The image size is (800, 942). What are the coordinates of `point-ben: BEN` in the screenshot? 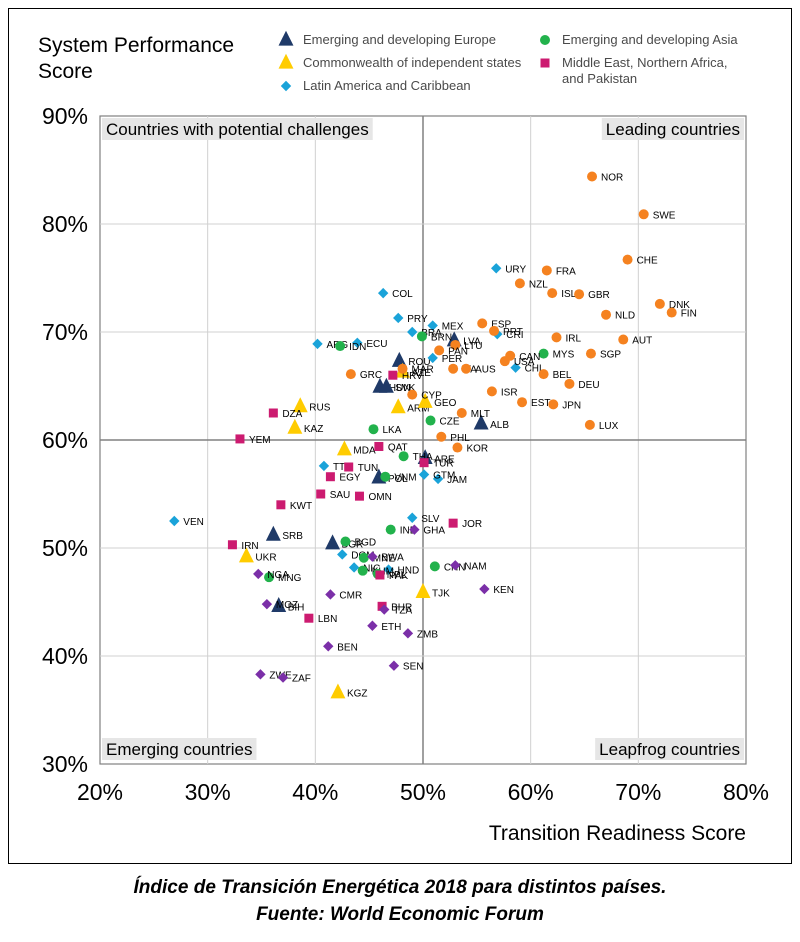 It's located at (340, 647).